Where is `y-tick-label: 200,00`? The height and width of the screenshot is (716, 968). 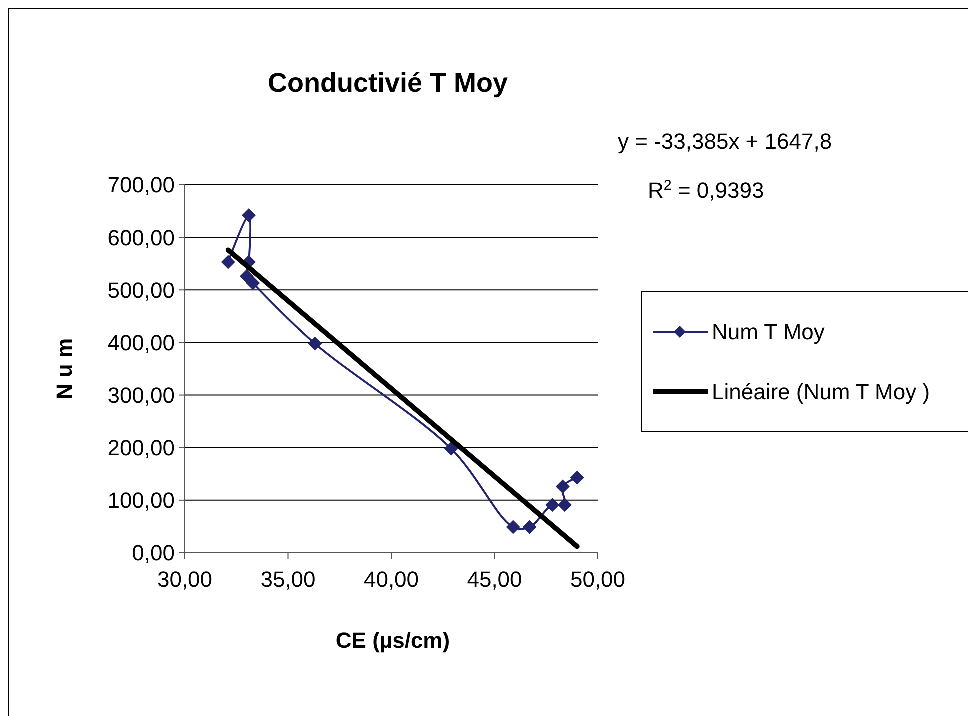
y-tick-label: 200,00 is located at coordinates (141, 448).